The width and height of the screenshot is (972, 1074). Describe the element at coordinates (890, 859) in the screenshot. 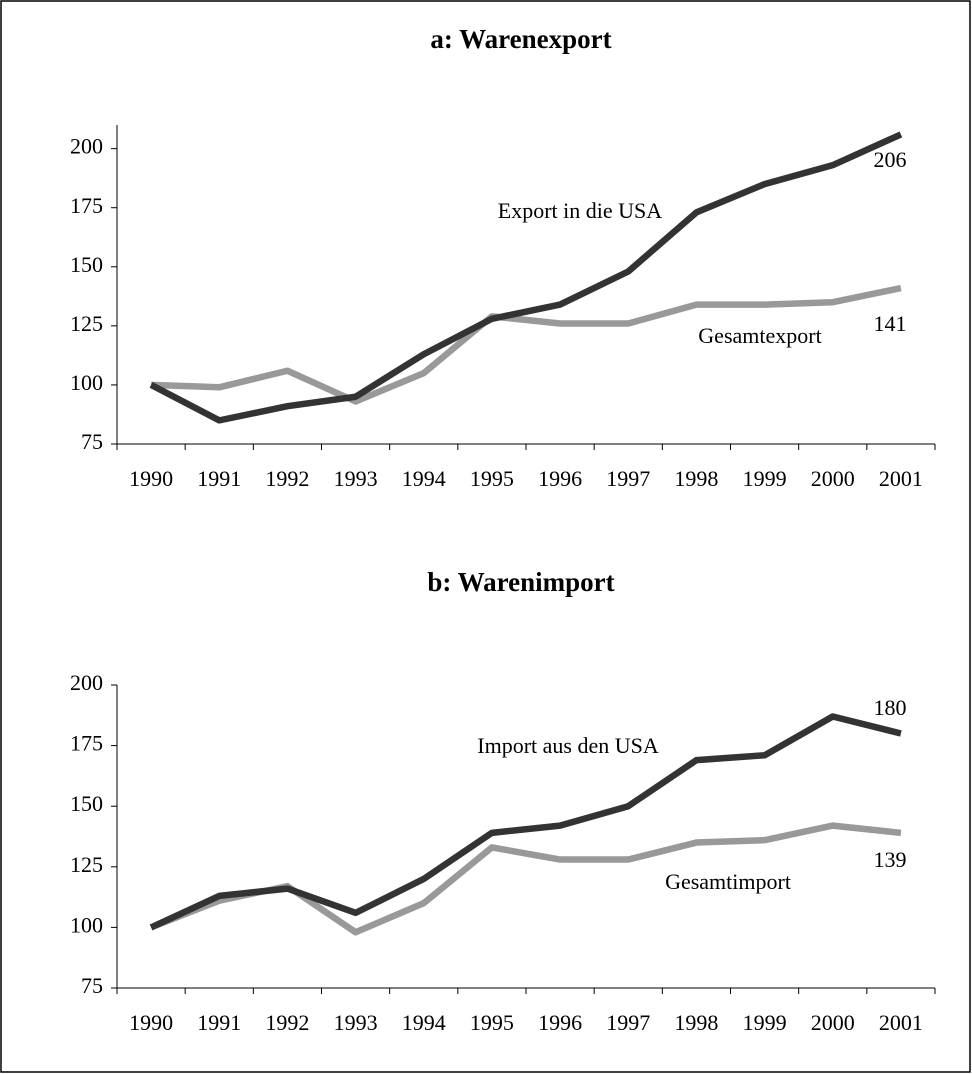

I see `end-value-label: 139` at that location.